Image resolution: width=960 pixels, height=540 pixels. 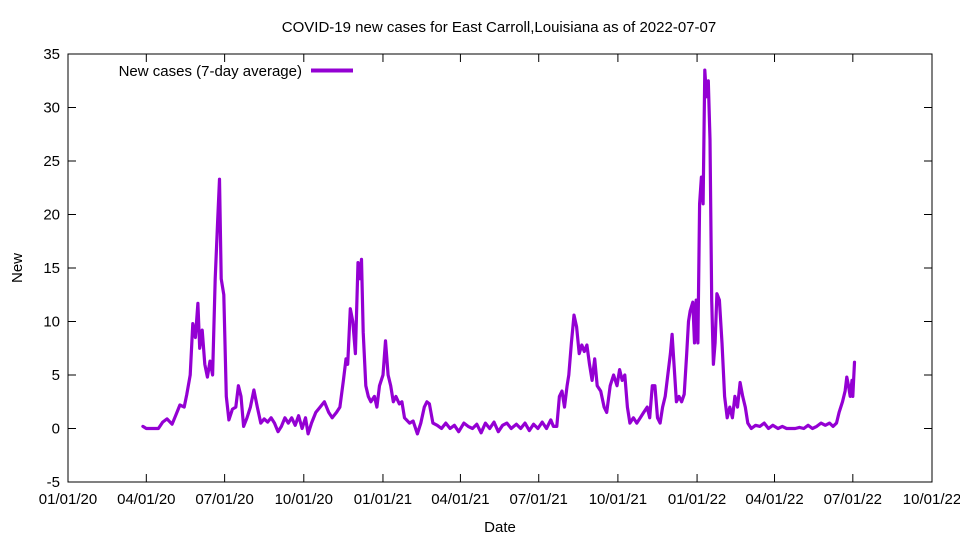 What do you see at coordinates (56, 429) in the screenshot?
I see `y-tick-label: 0` at bounding box center [56, 429].